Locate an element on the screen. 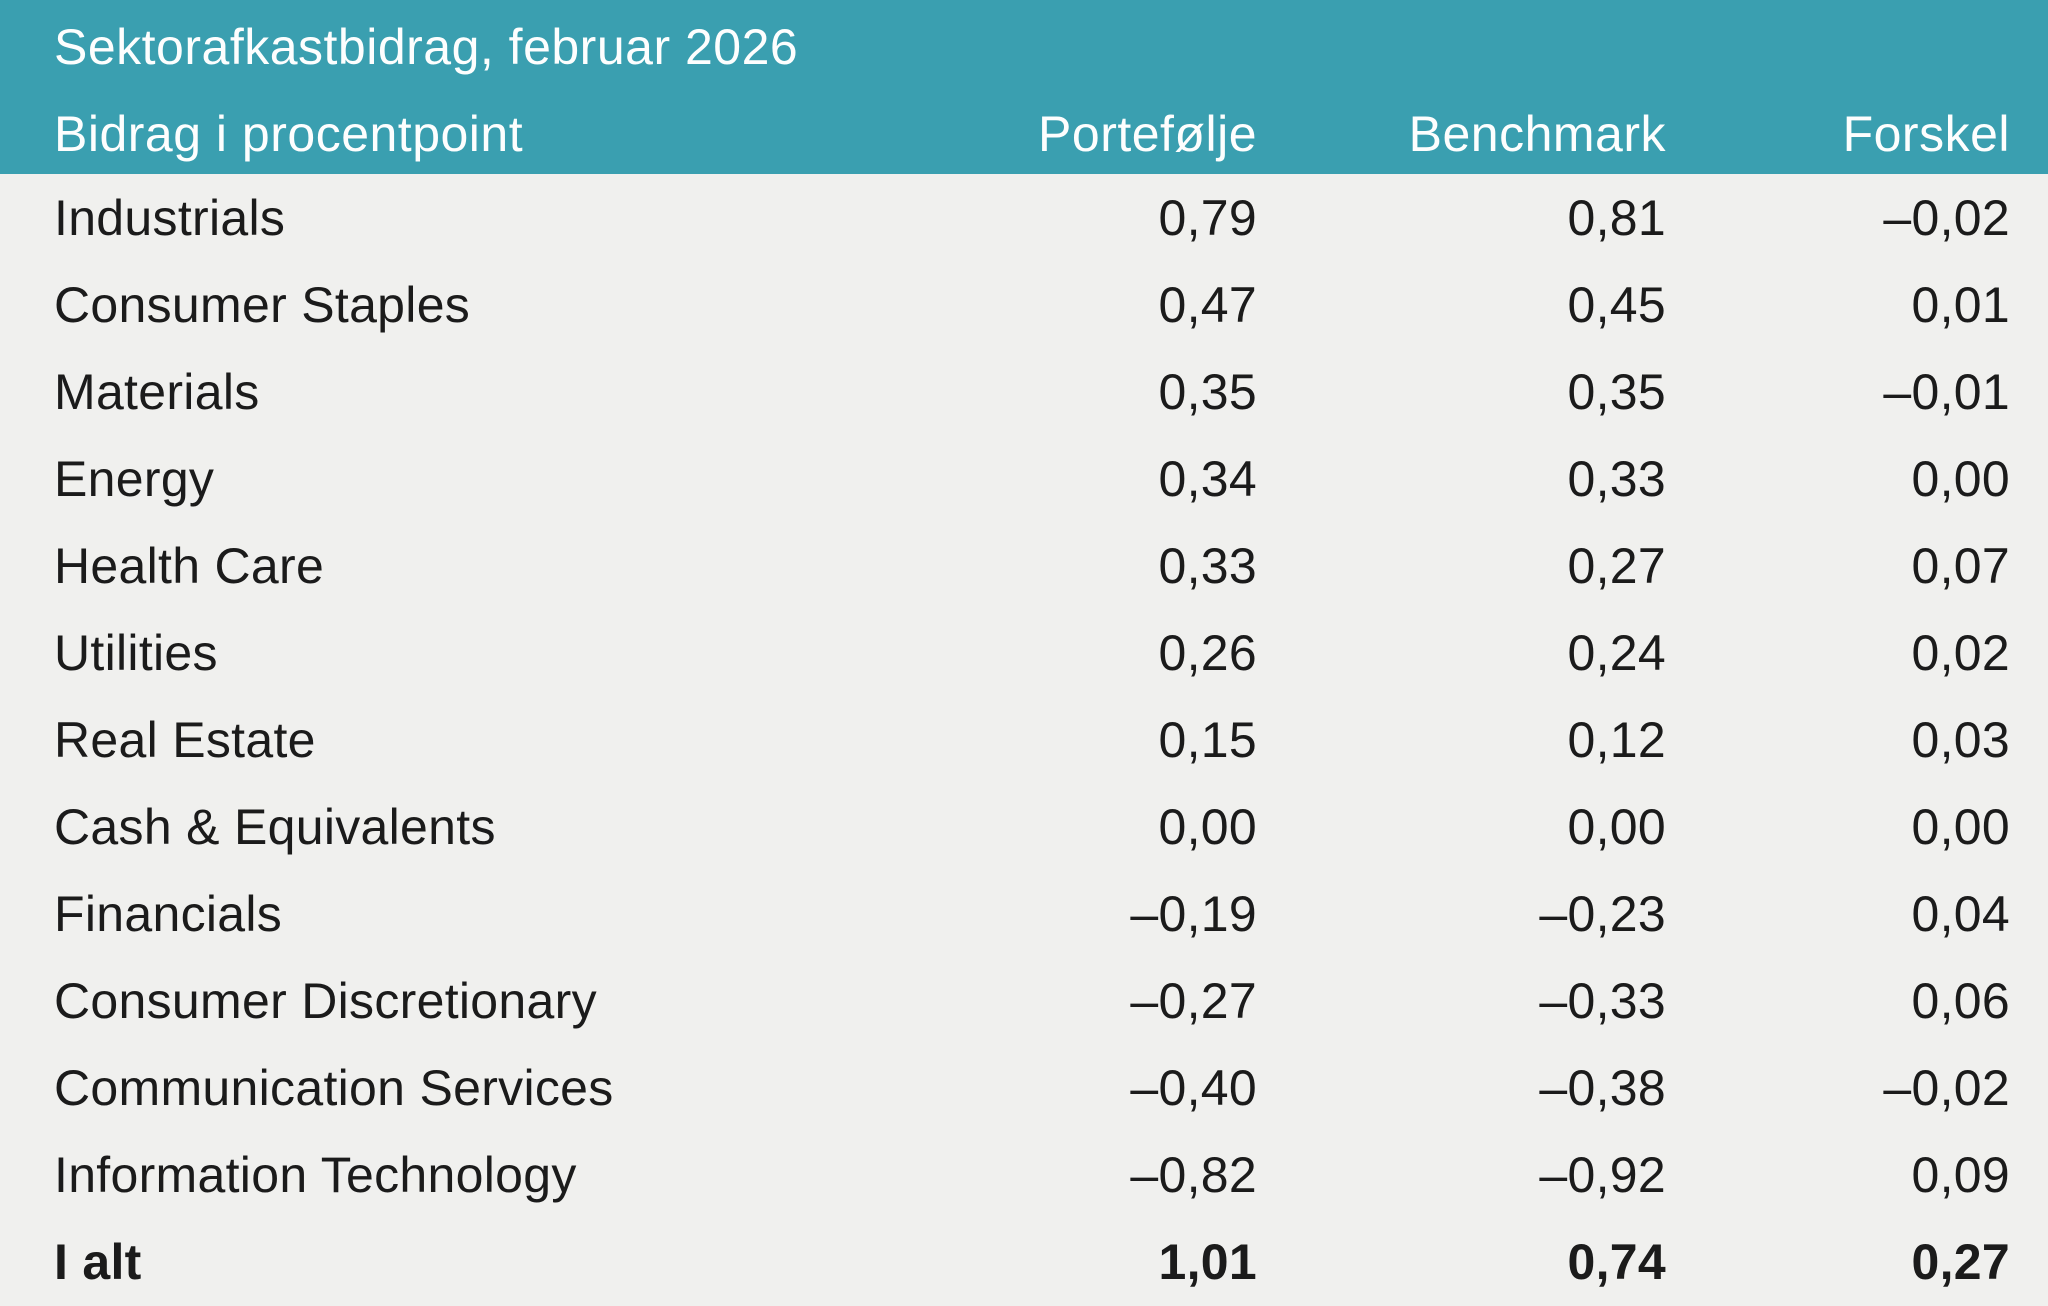 The image size is (2048, 1306). row-portfolio-value: 0,47 is located at coordinates (1207, 304).